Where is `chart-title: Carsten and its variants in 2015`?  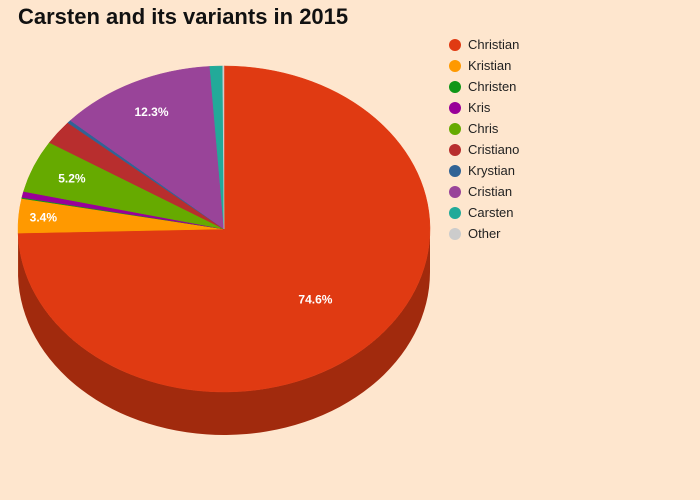
chart-title: Carsten and its variants in 2015 is located at coordinates (183, 16).